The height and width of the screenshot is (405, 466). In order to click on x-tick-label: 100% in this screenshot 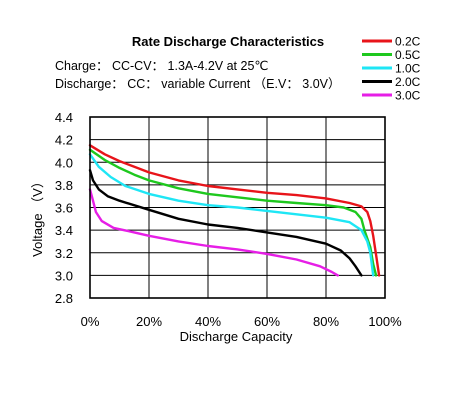, I will do `click(385, 321)`.